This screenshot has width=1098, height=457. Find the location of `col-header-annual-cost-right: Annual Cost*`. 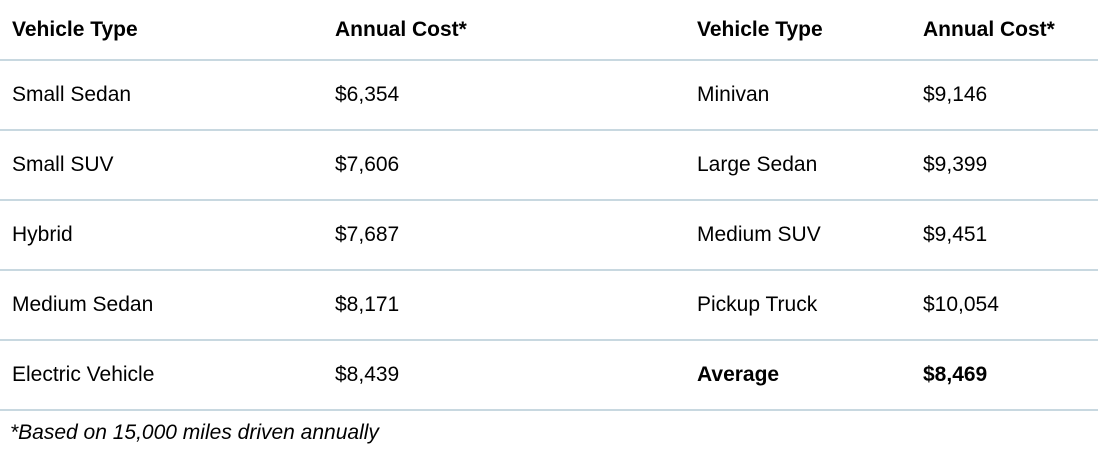

col-header-annual-cost-right: Annual Cost* is located at coordinates (1004, 30).